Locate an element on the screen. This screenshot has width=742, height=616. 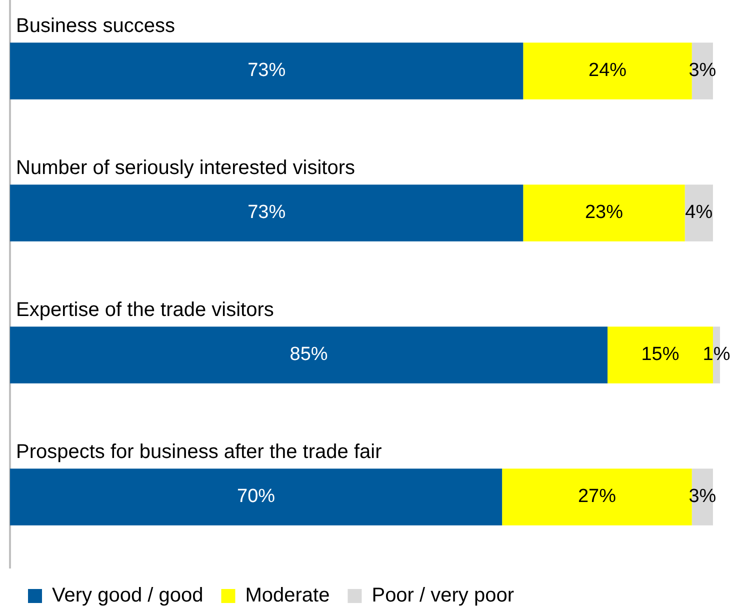
data-label: 70% is located at coordinates (256, 497).